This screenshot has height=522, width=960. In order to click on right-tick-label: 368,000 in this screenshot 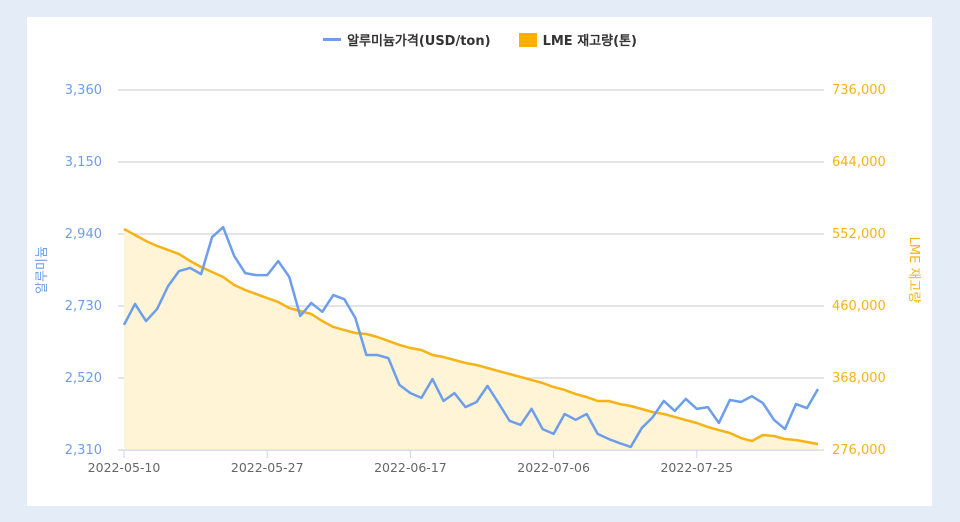, I will do `click(859, 378)`.